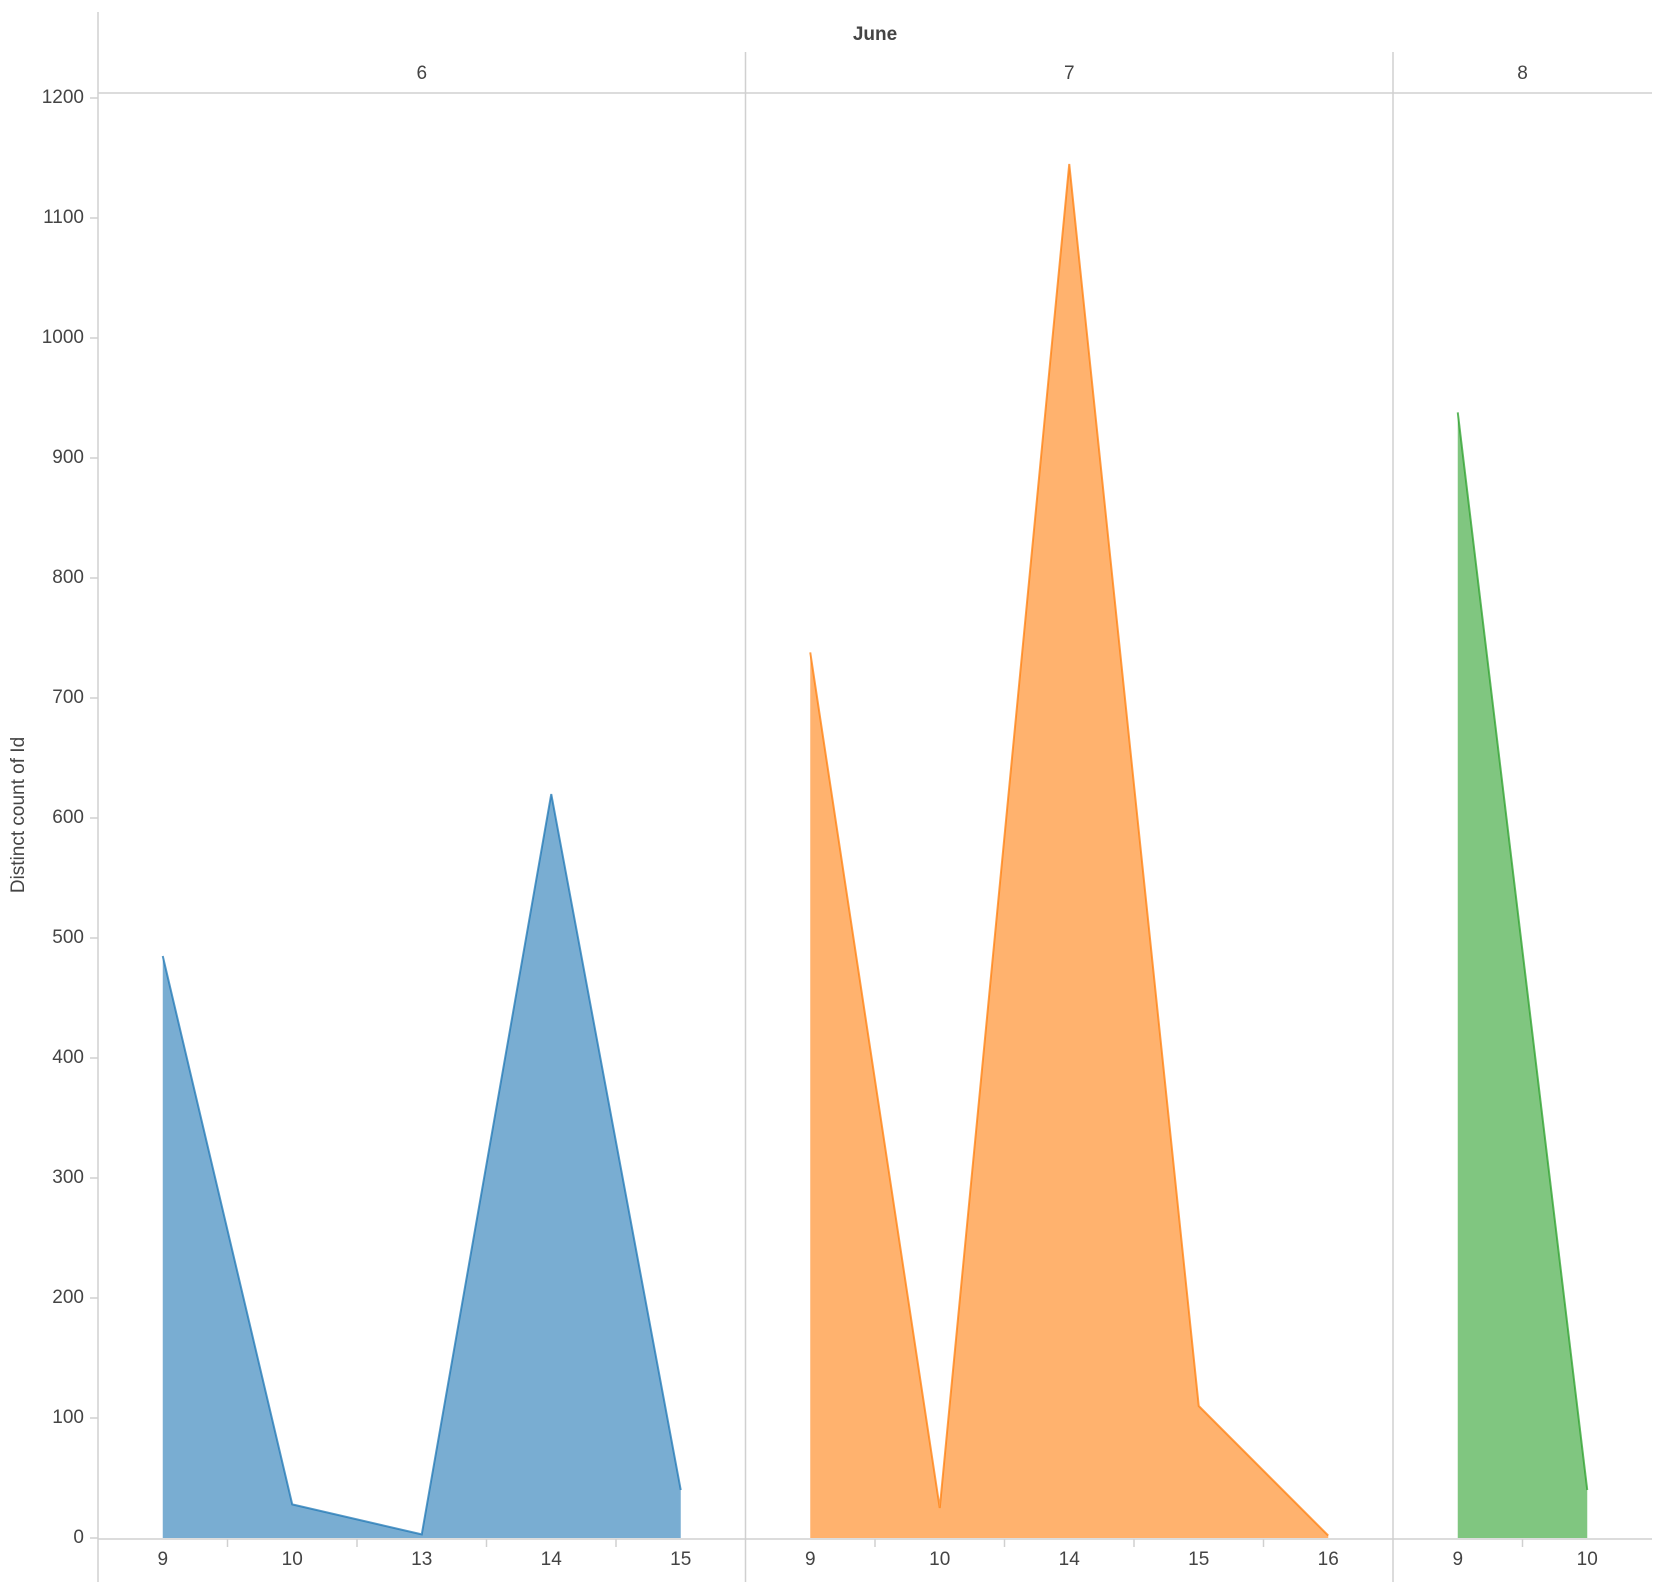  What do you see at coordinates (63, 97) in the screenshot?
I see `y-tick-label: 1200` at bounding box center [63, 97].